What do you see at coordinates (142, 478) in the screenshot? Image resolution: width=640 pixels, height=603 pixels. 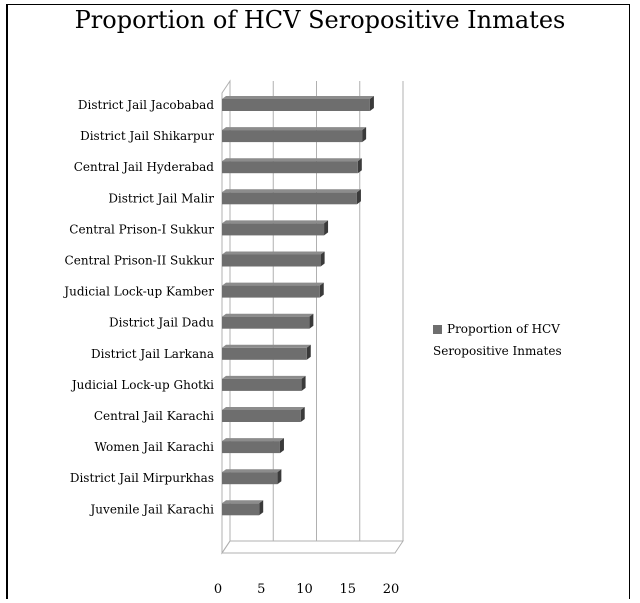 I see `category-label: District Jail Mirpurkhas` at bounding box center [142, 478].